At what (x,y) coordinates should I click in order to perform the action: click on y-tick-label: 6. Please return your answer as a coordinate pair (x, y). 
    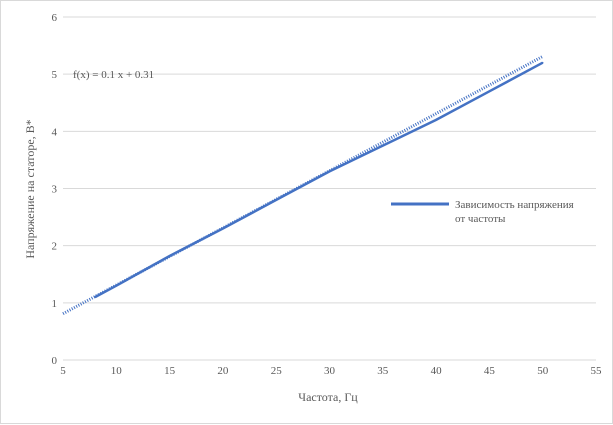
    Looking at the image, I should click on (55, 18).